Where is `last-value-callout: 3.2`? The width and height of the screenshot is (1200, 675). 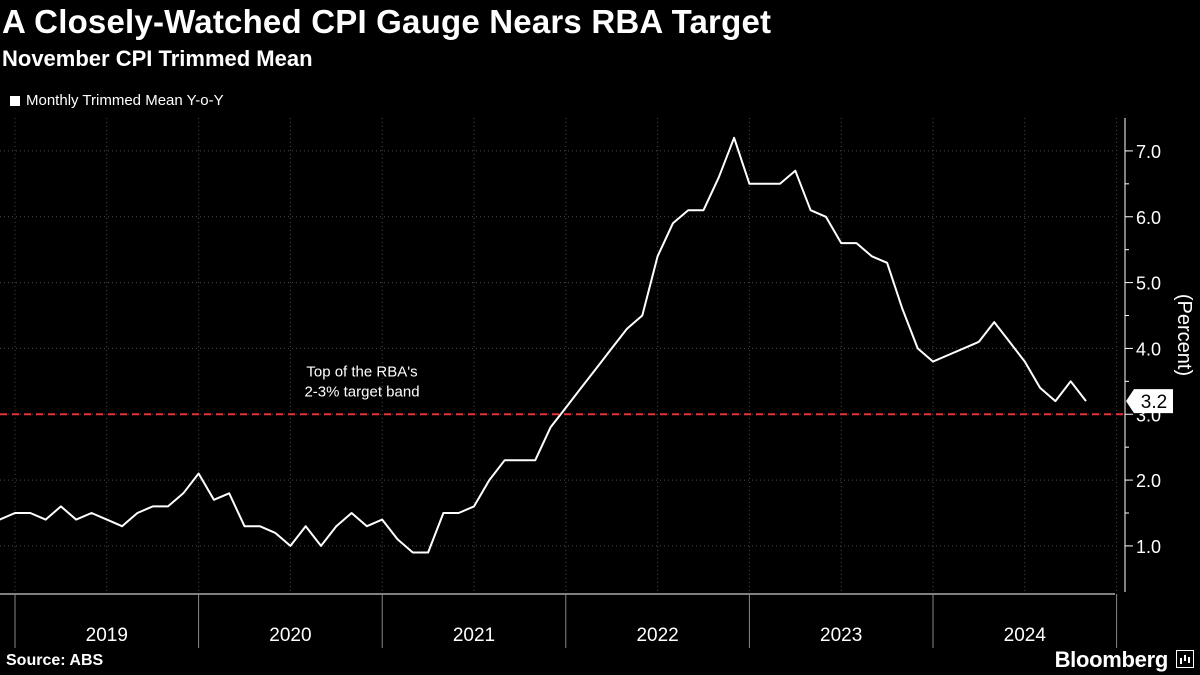
last-value-callout: 3.2 is located at coordinates (1149, 401).